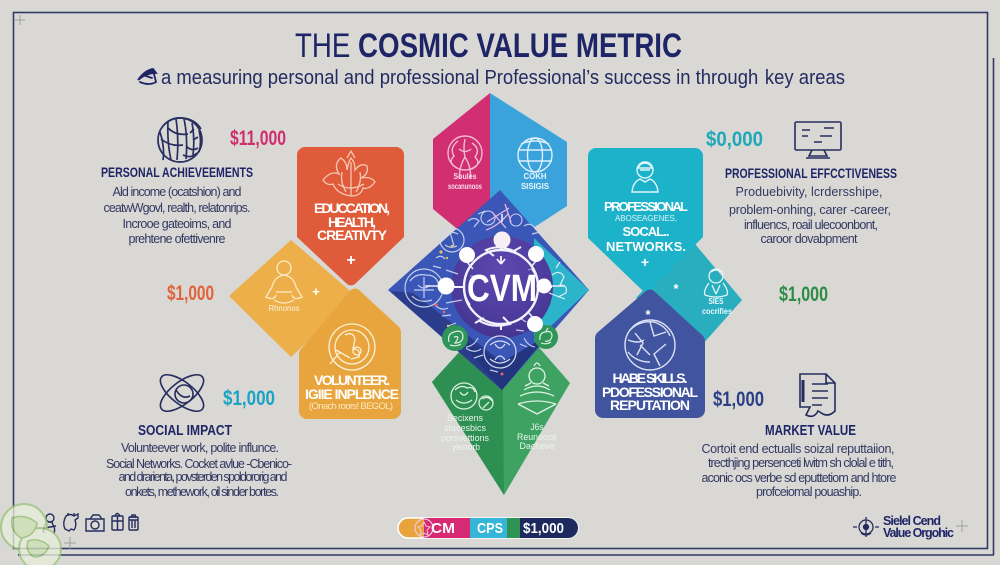 Image resolution: width=1000 pixels, height=565 pixels. I want to click on svg-text:onkets, methework, oil sinder: onkets, methework, oil sinder bortes., so click(202, 492).